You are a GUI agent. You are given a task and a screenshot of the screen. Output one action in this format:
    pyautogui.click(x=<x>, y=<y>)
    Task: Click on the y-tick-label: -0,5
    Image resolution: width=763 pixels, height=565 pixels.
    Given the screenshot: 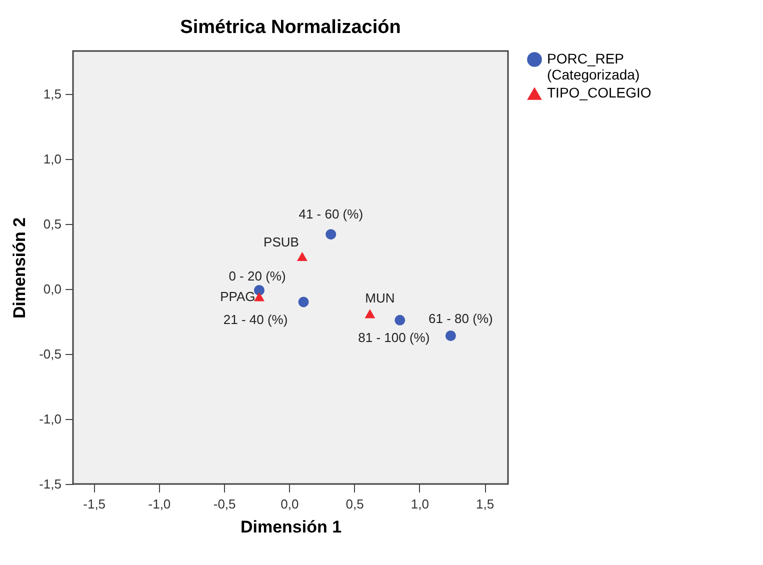 What is the action you would take?
    pyautogui.click(x=50, y=354)
    